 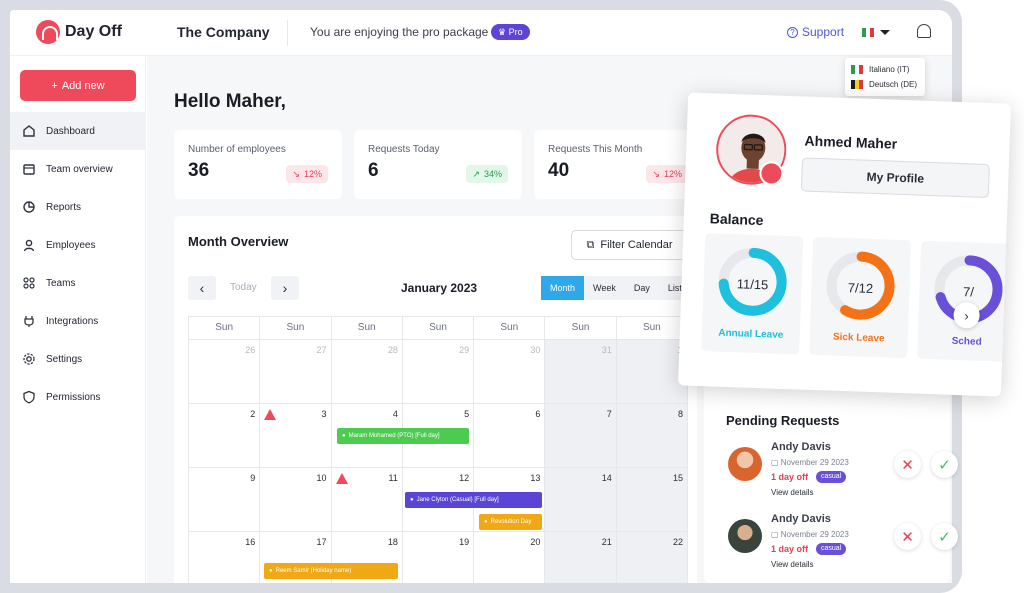 What do you see at coordinates (674, 288) in the screenshot?
I see `tab-list: List` at bounding box center [674, 288].